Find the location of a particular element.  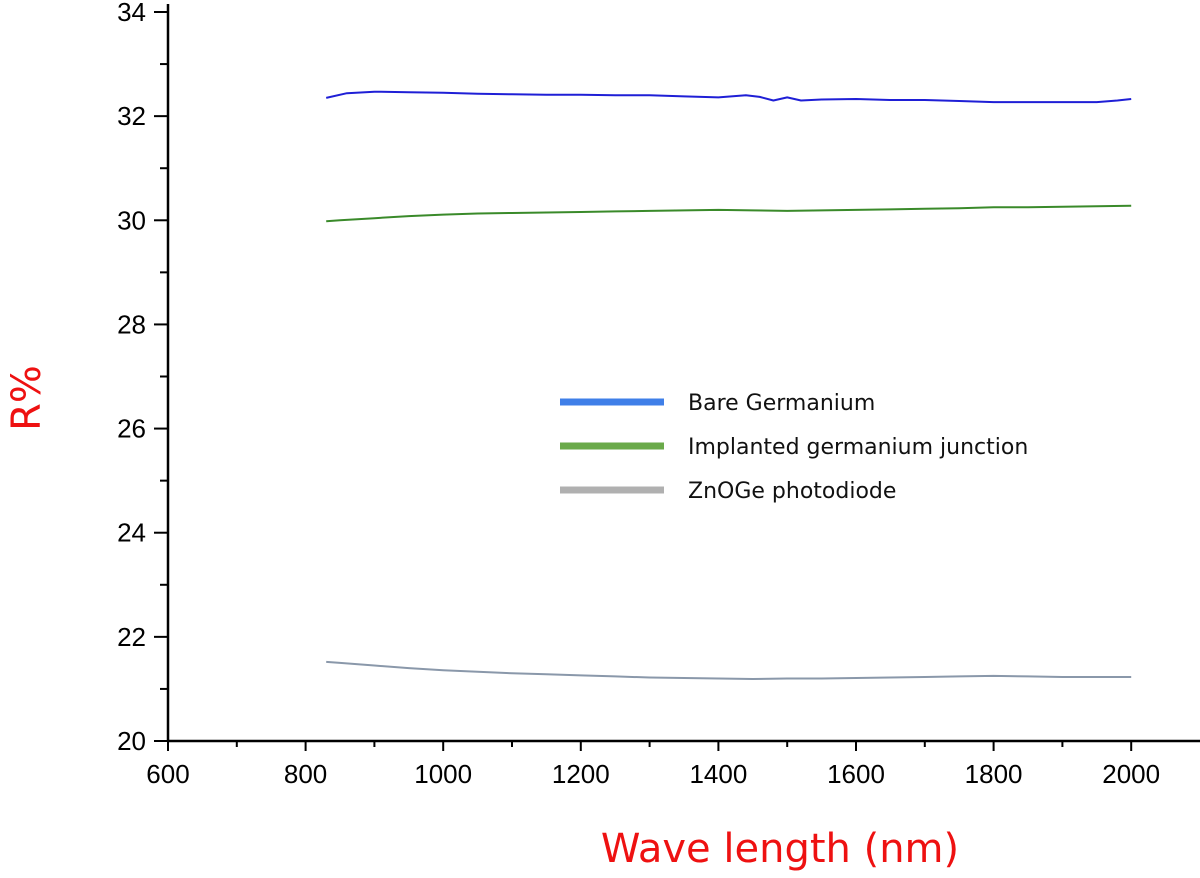

x-tick-label: 600 is located at coordinates (167, 774).